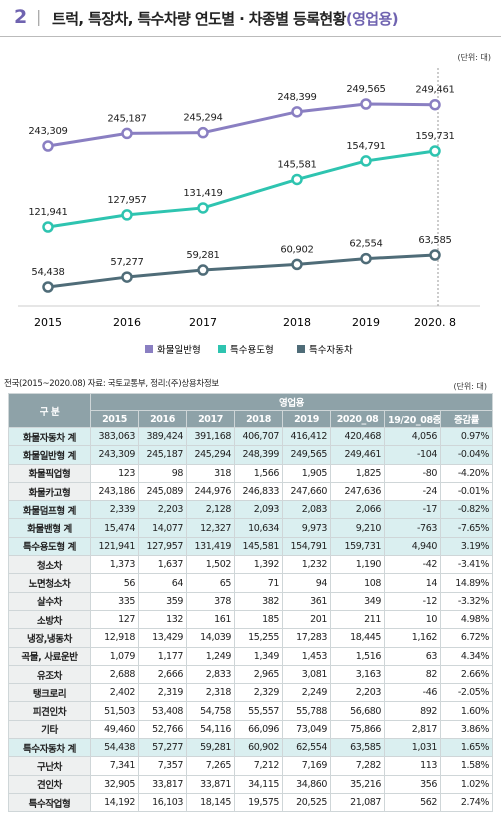 The height and width of the screenshot is (816, 501). What do you see at coordinates (49, 674) in the screenshot?
I see `row-label: 유조차` at bounding box center [49, 674].